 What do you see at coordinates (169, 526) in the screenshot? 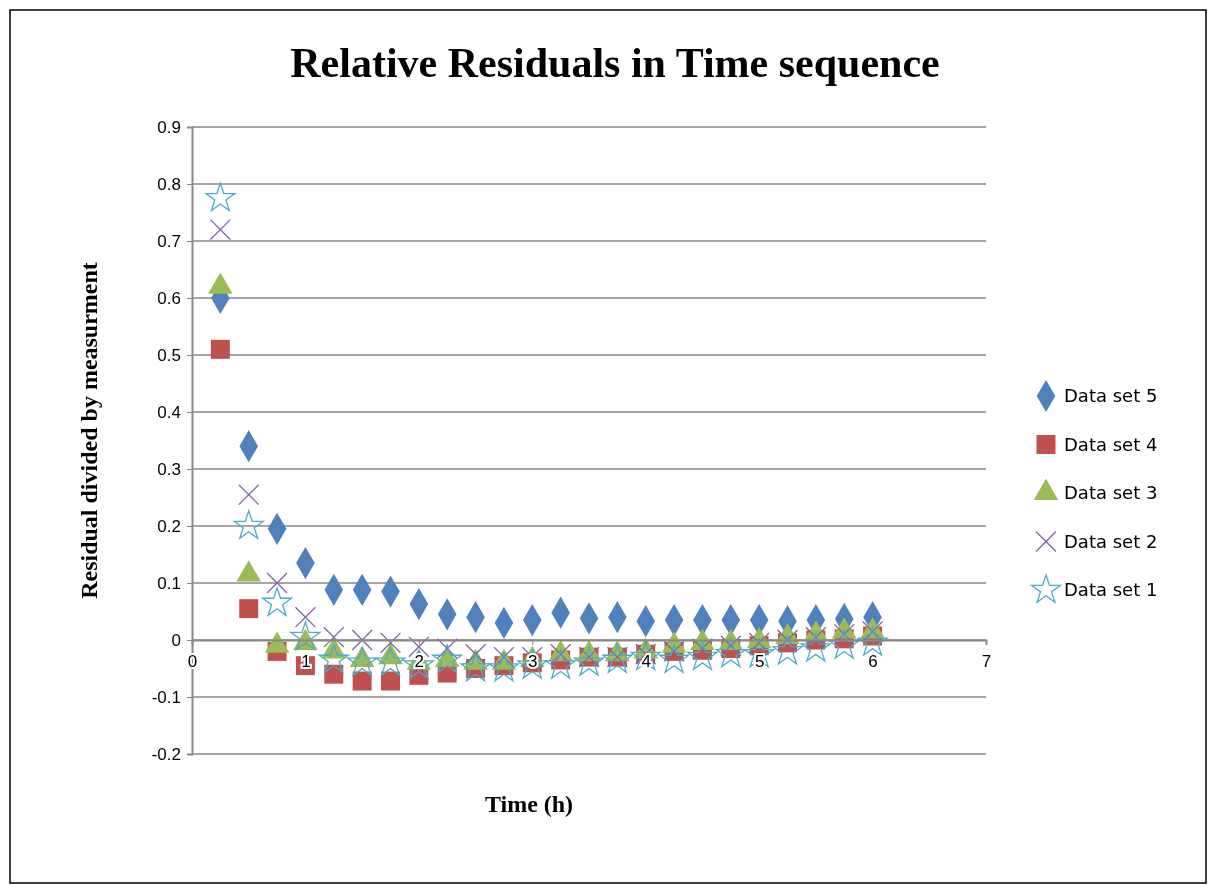
I see `y-tick-label: 0.2` at bounding box center [169, 526].